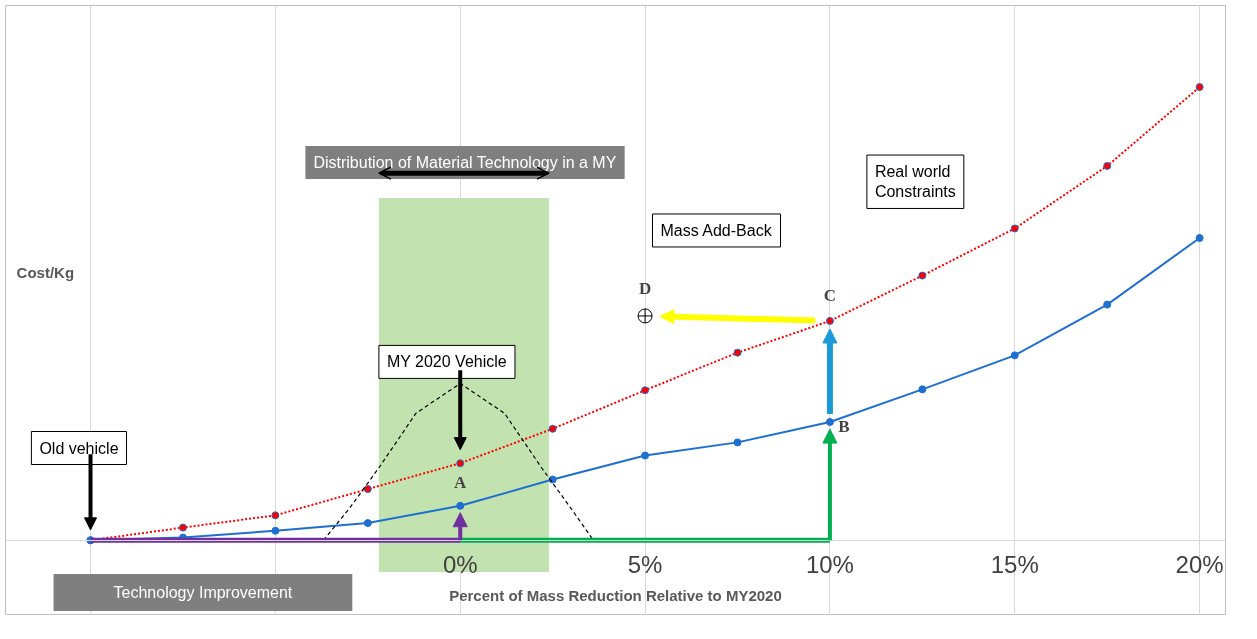 This screenshot has height=639, width=1257. Describe the element at coordinates (716, 230) in the screenshot. I see `annotation: Mass Add-Back` at that location.